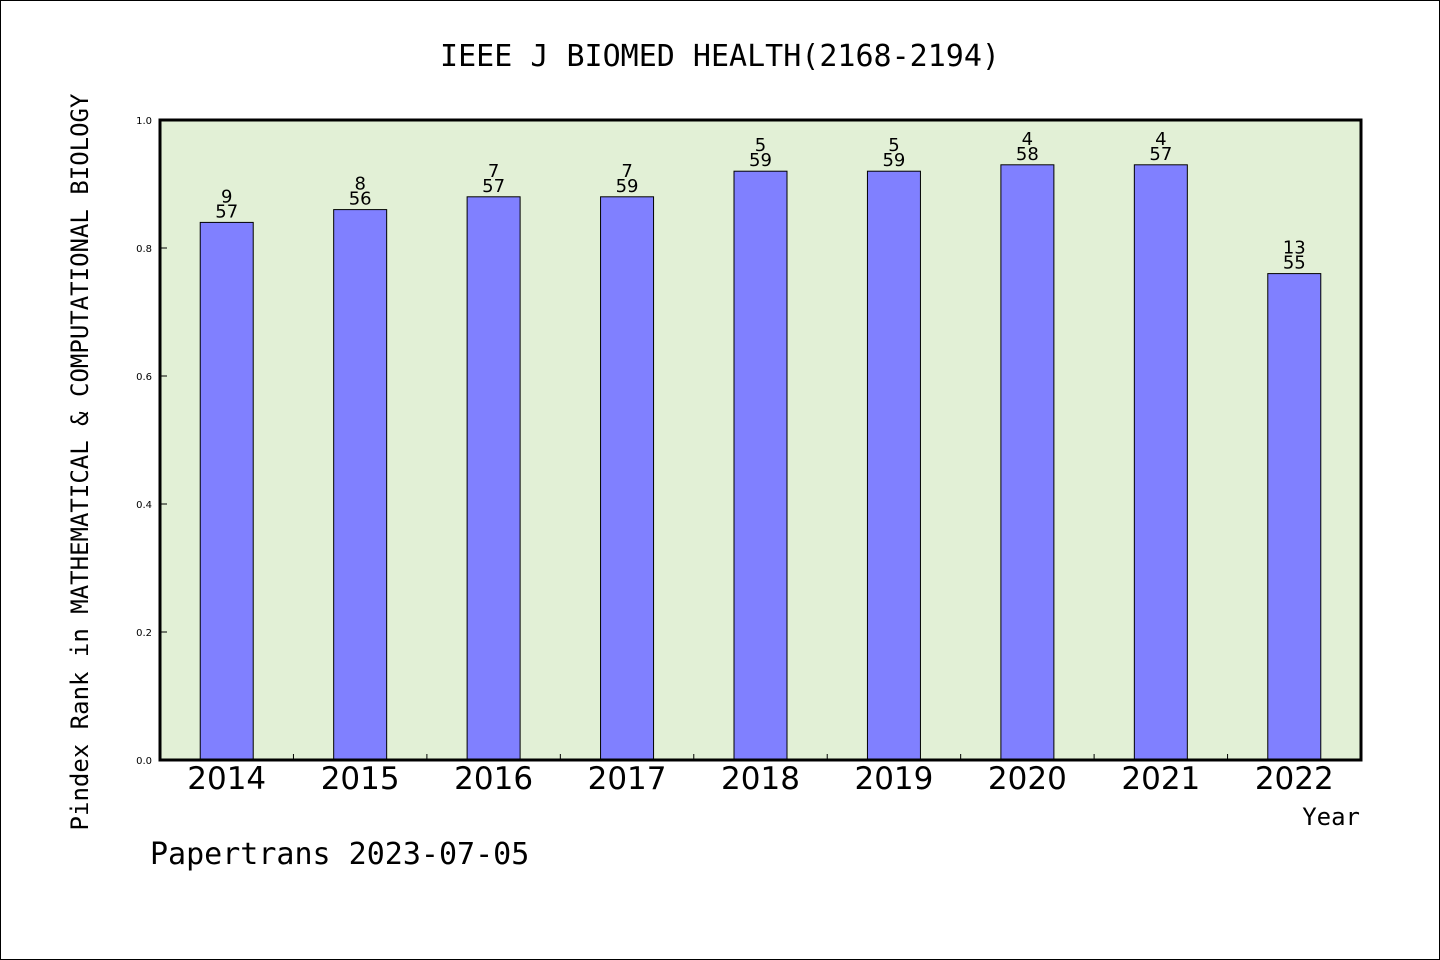 The height and width of the screenshot is (960, 1440). I want to click on bar-rank-label-2017: 7, so click(626, 171).